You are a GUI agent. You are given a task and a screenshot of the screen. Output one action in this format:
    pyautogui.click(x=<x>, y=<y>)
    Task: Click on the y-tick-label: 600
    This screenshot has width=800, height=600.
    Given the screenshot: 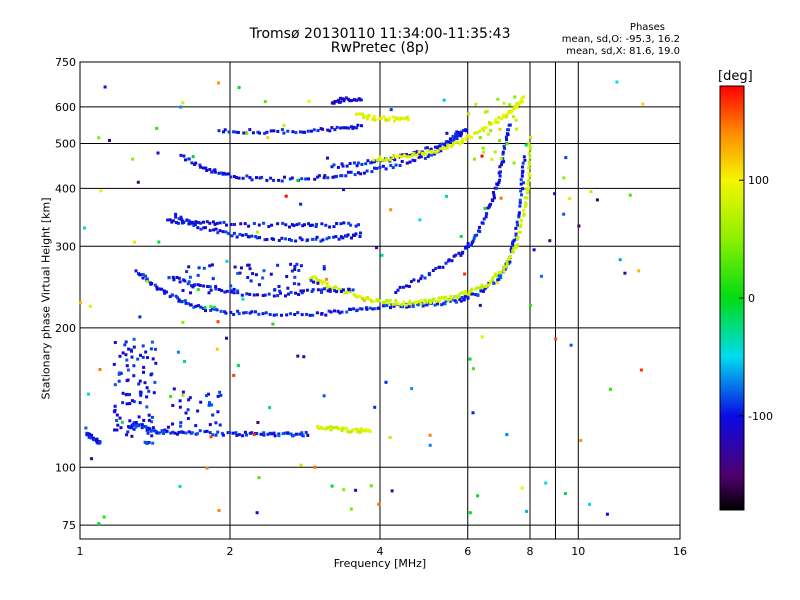 What is the action you would take?
    pyautogui.click(x=65, y=107)
    